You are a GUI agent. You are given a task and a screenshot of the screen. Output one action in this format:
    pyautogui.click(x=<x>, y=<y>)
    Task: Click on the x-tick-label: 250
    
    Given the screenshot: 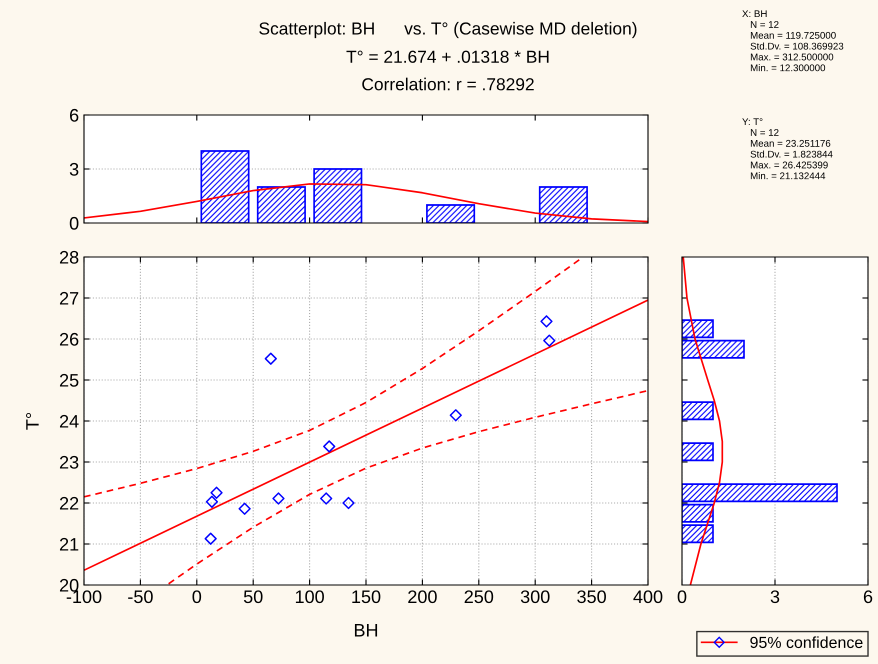 What is the action you would take?
    pyautogui.click(x=479, y=597)
    